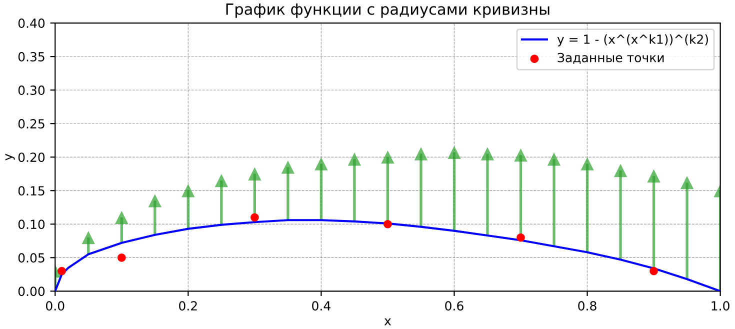 Image resolution: width=735 pixels, height=329 pixels. Describe the element at coordinates (454, 306) in the screenshot. I see `x-tick-label: 0.6` at that location.